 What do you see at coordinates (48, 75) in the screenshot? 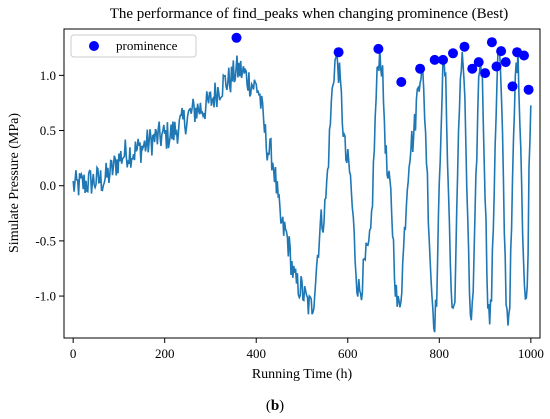
I see `y-tick-label: 1.0` at bounding box center [48, 75].